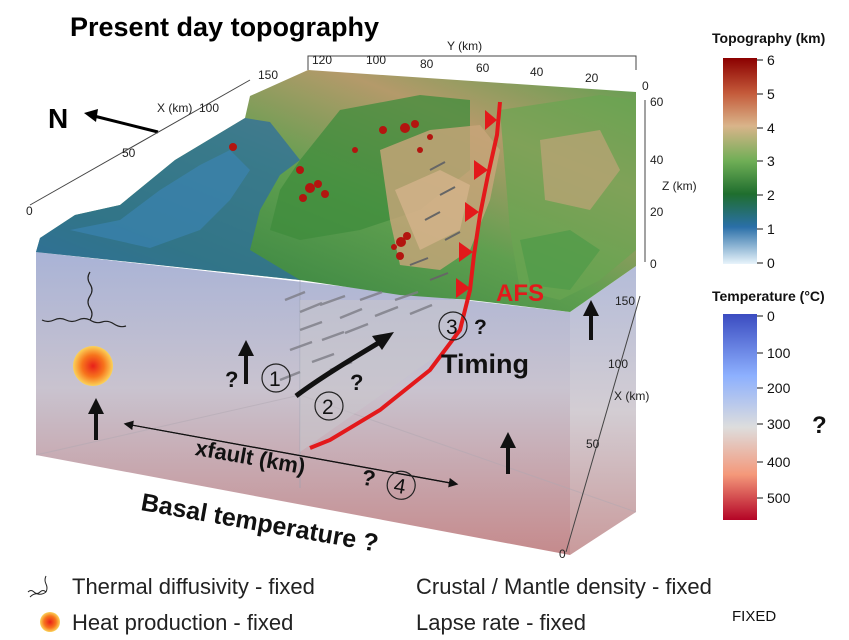 Image resolution: width=849 pixels, height=640 pixels. Describe the element at coordinates (427, 64) in the screenshot. I see `y-tick: 80` at that location.